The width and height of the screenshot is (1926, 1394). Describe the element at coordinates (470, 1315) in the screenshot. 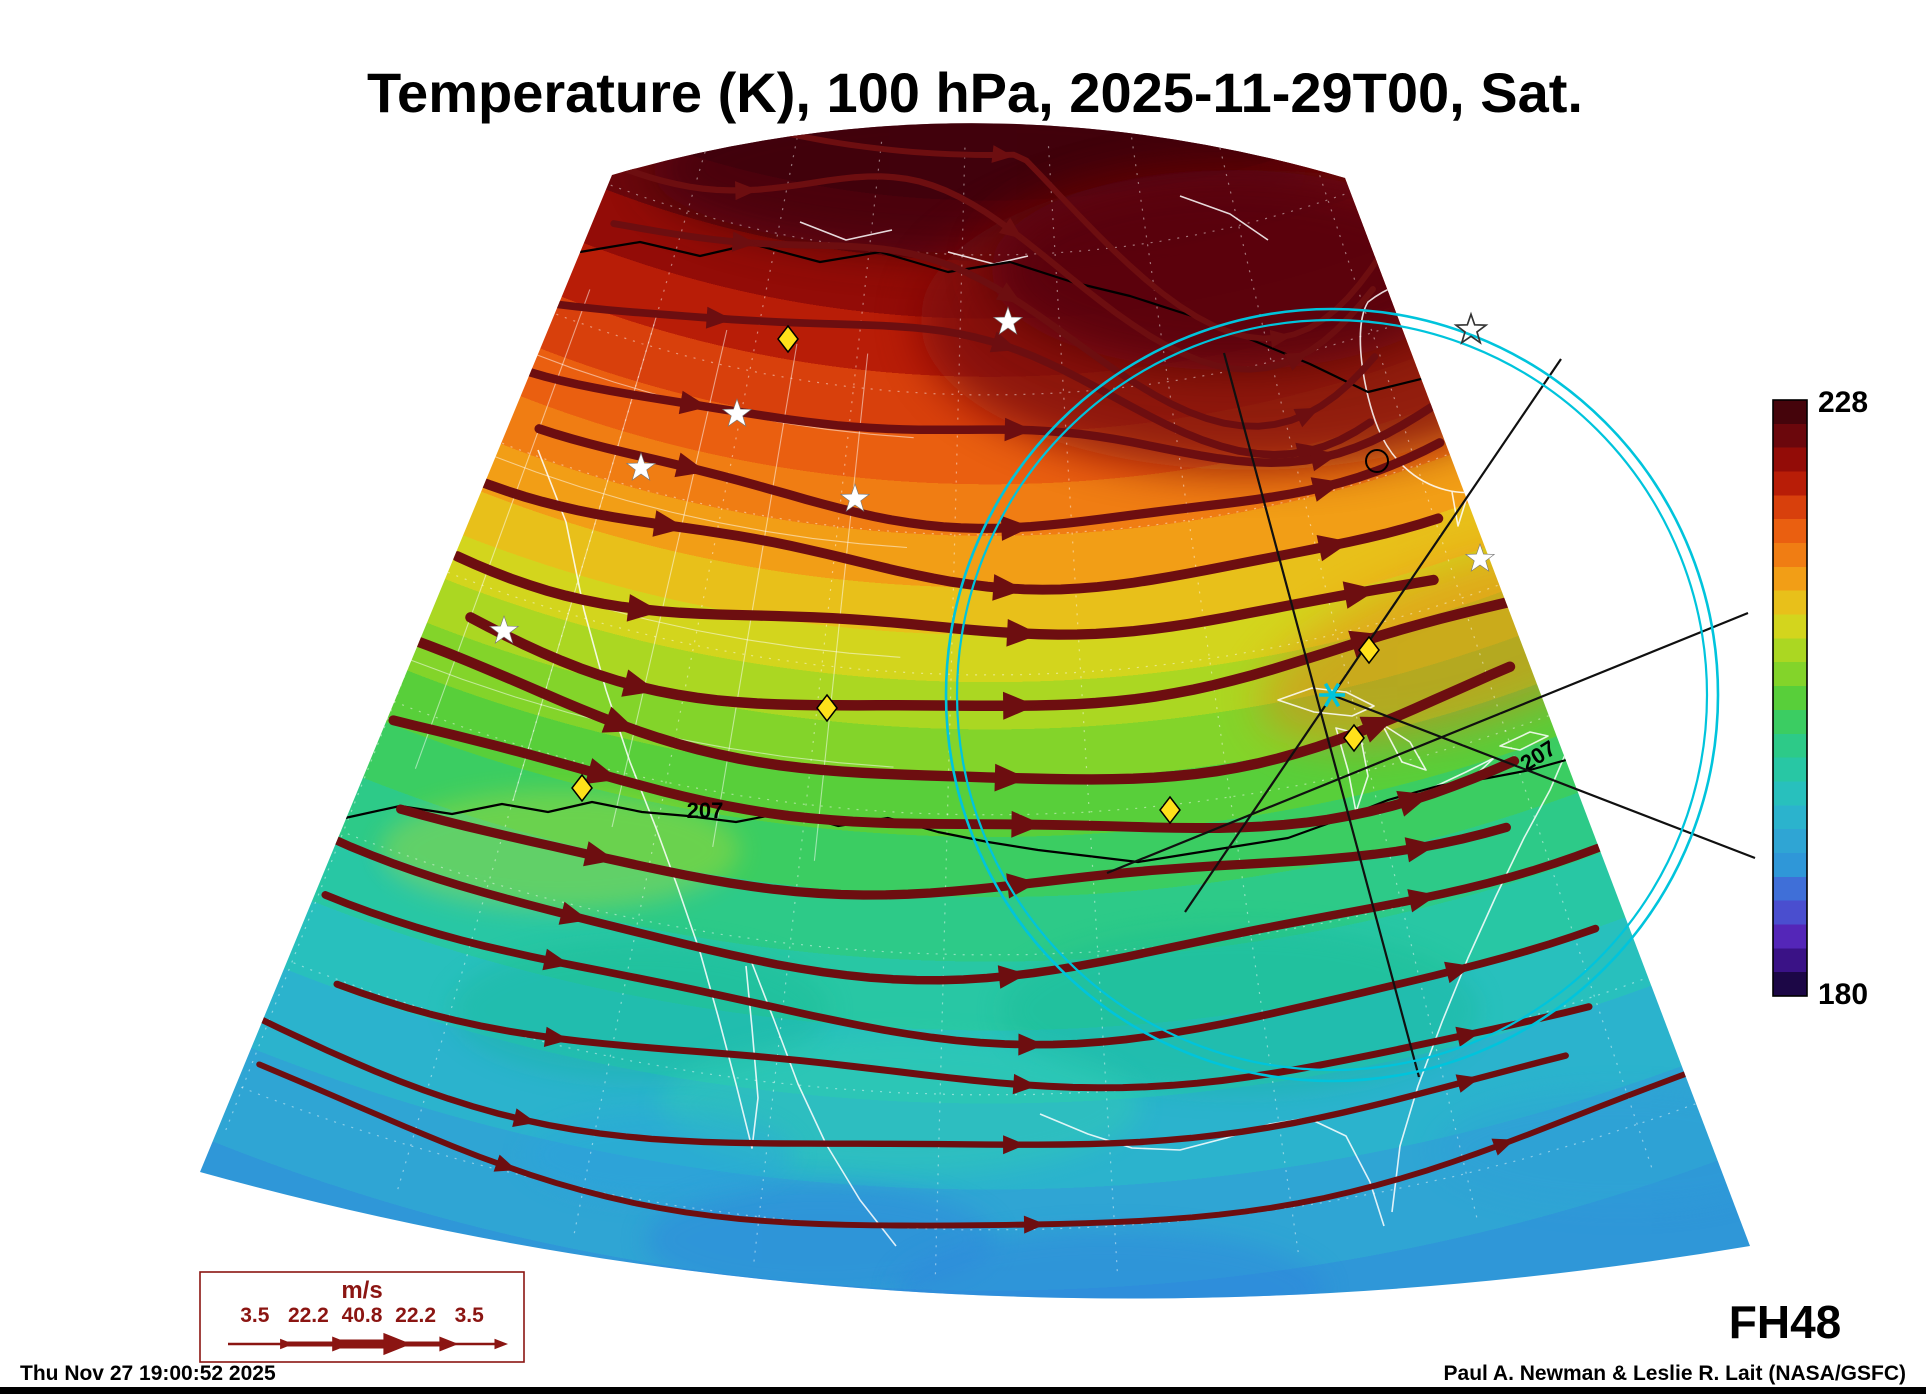

I see `wind-legend-value: 3.5` at that location.